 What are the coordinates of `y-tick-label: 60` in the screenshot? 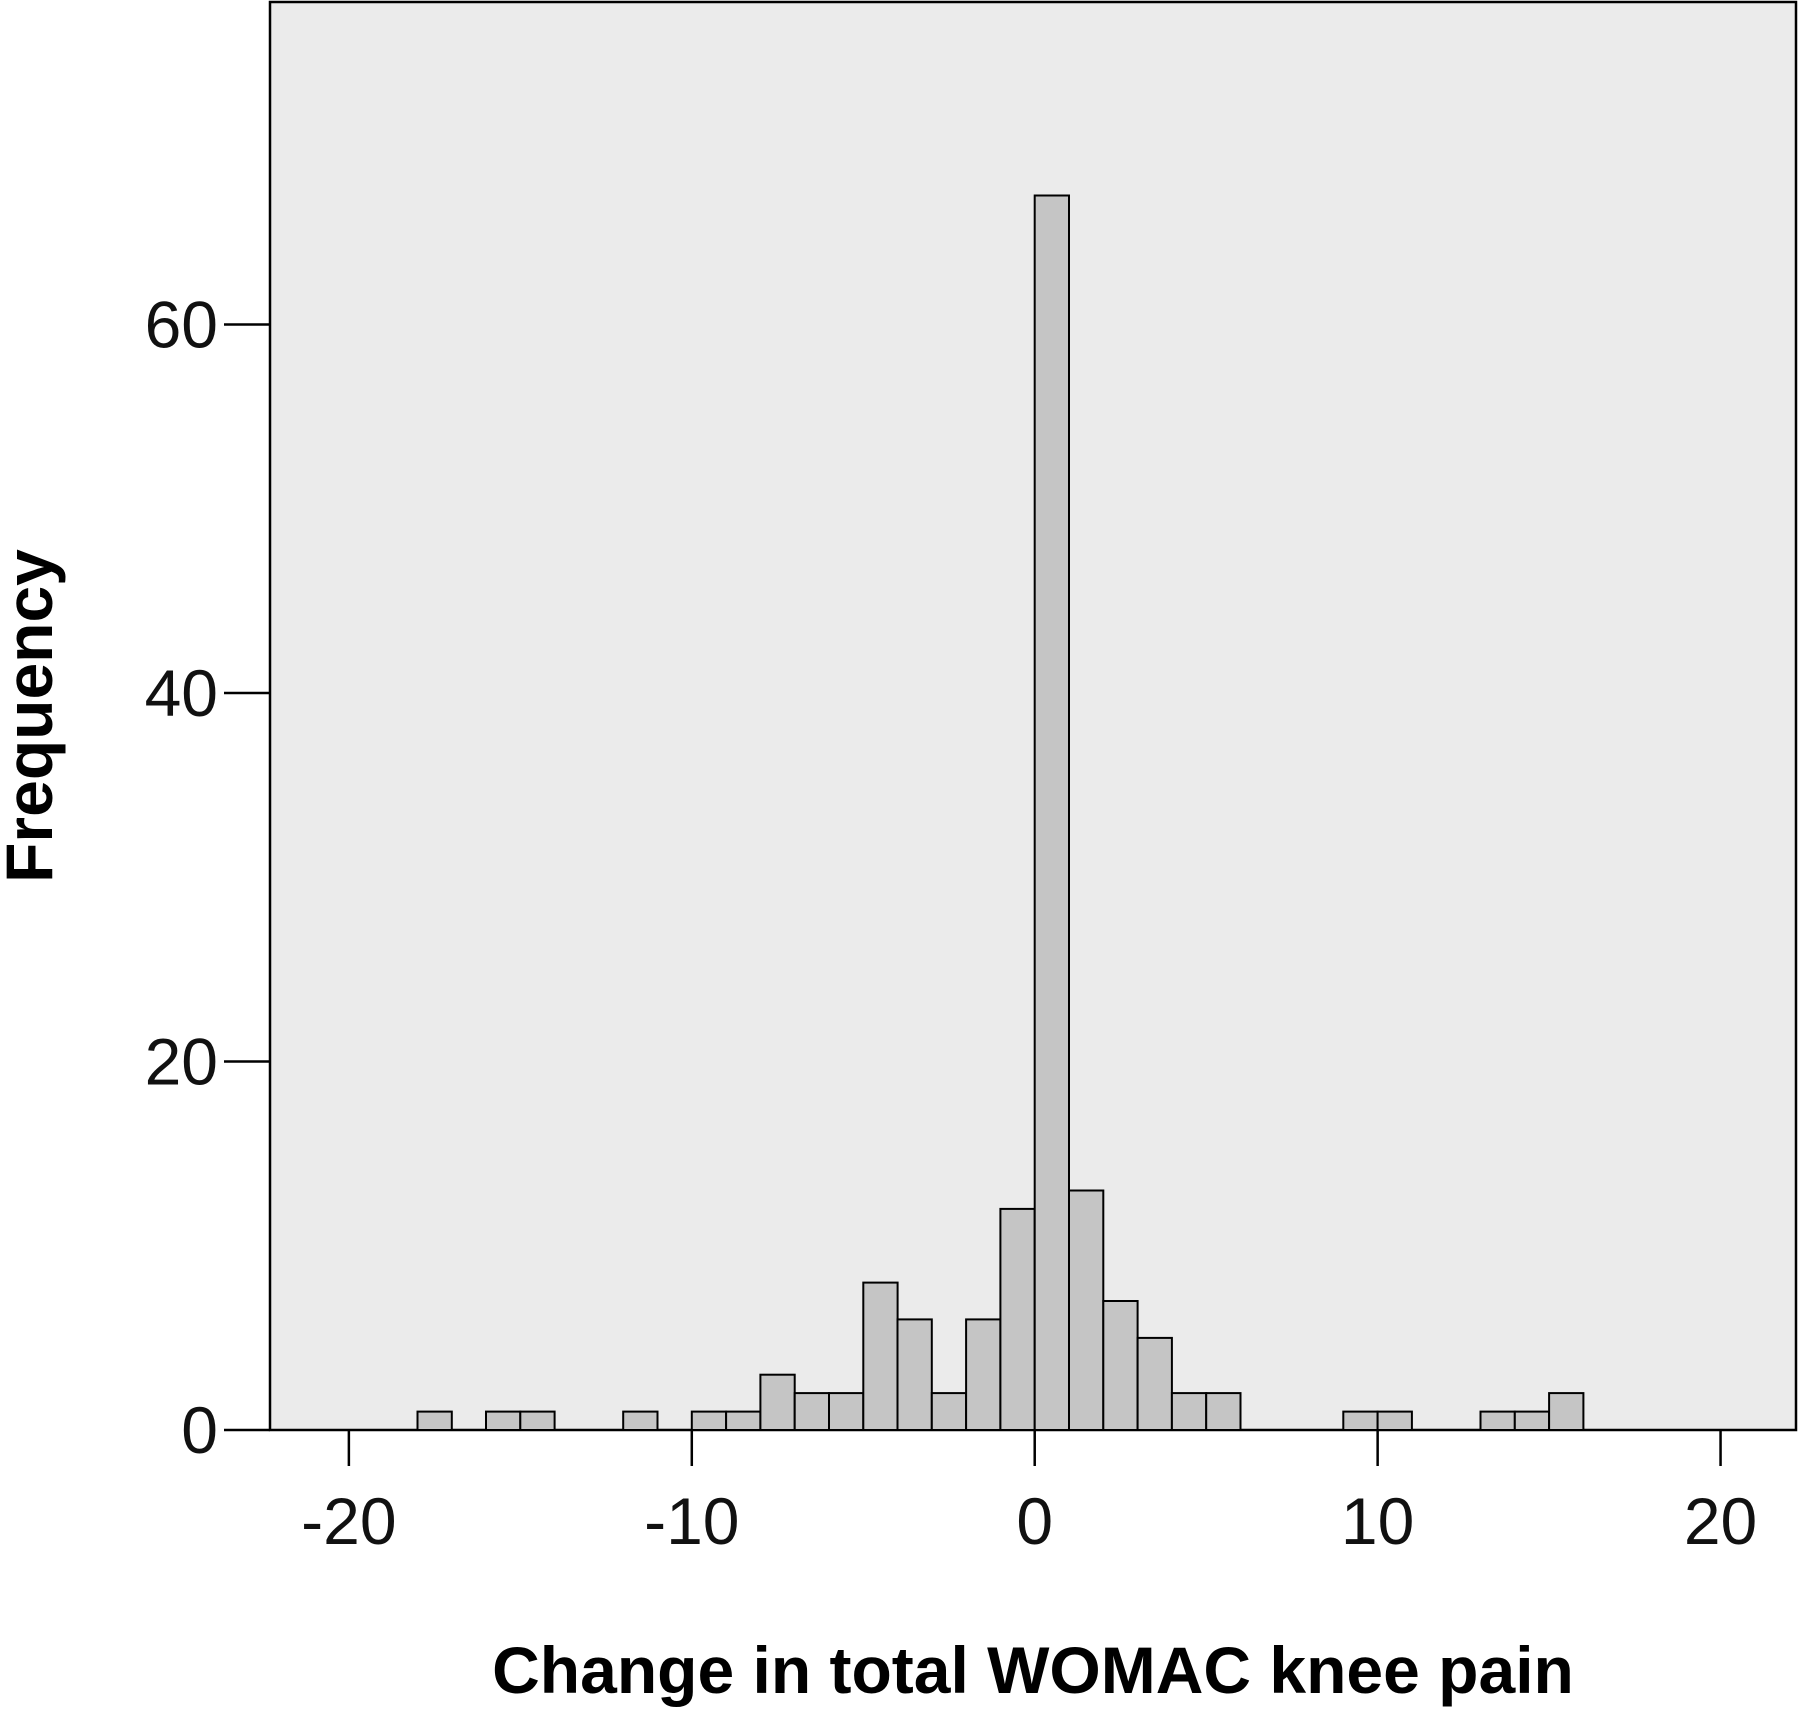 It's located at (181, 324).